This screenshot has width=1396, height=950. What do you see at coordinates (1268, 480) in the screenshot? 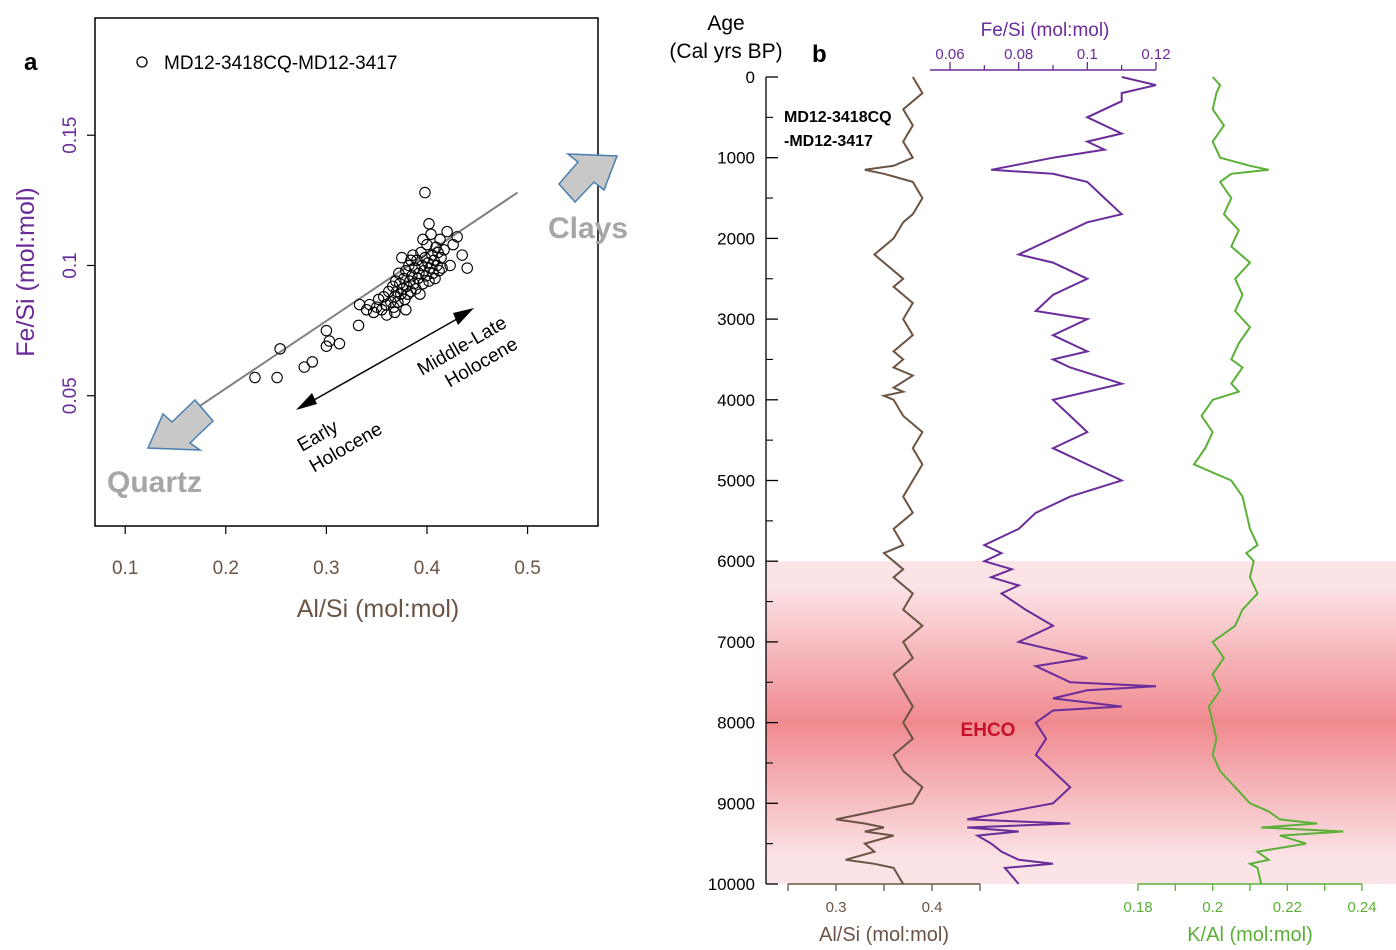
I see `kal-series-line` at bounding box center [1268, 480].